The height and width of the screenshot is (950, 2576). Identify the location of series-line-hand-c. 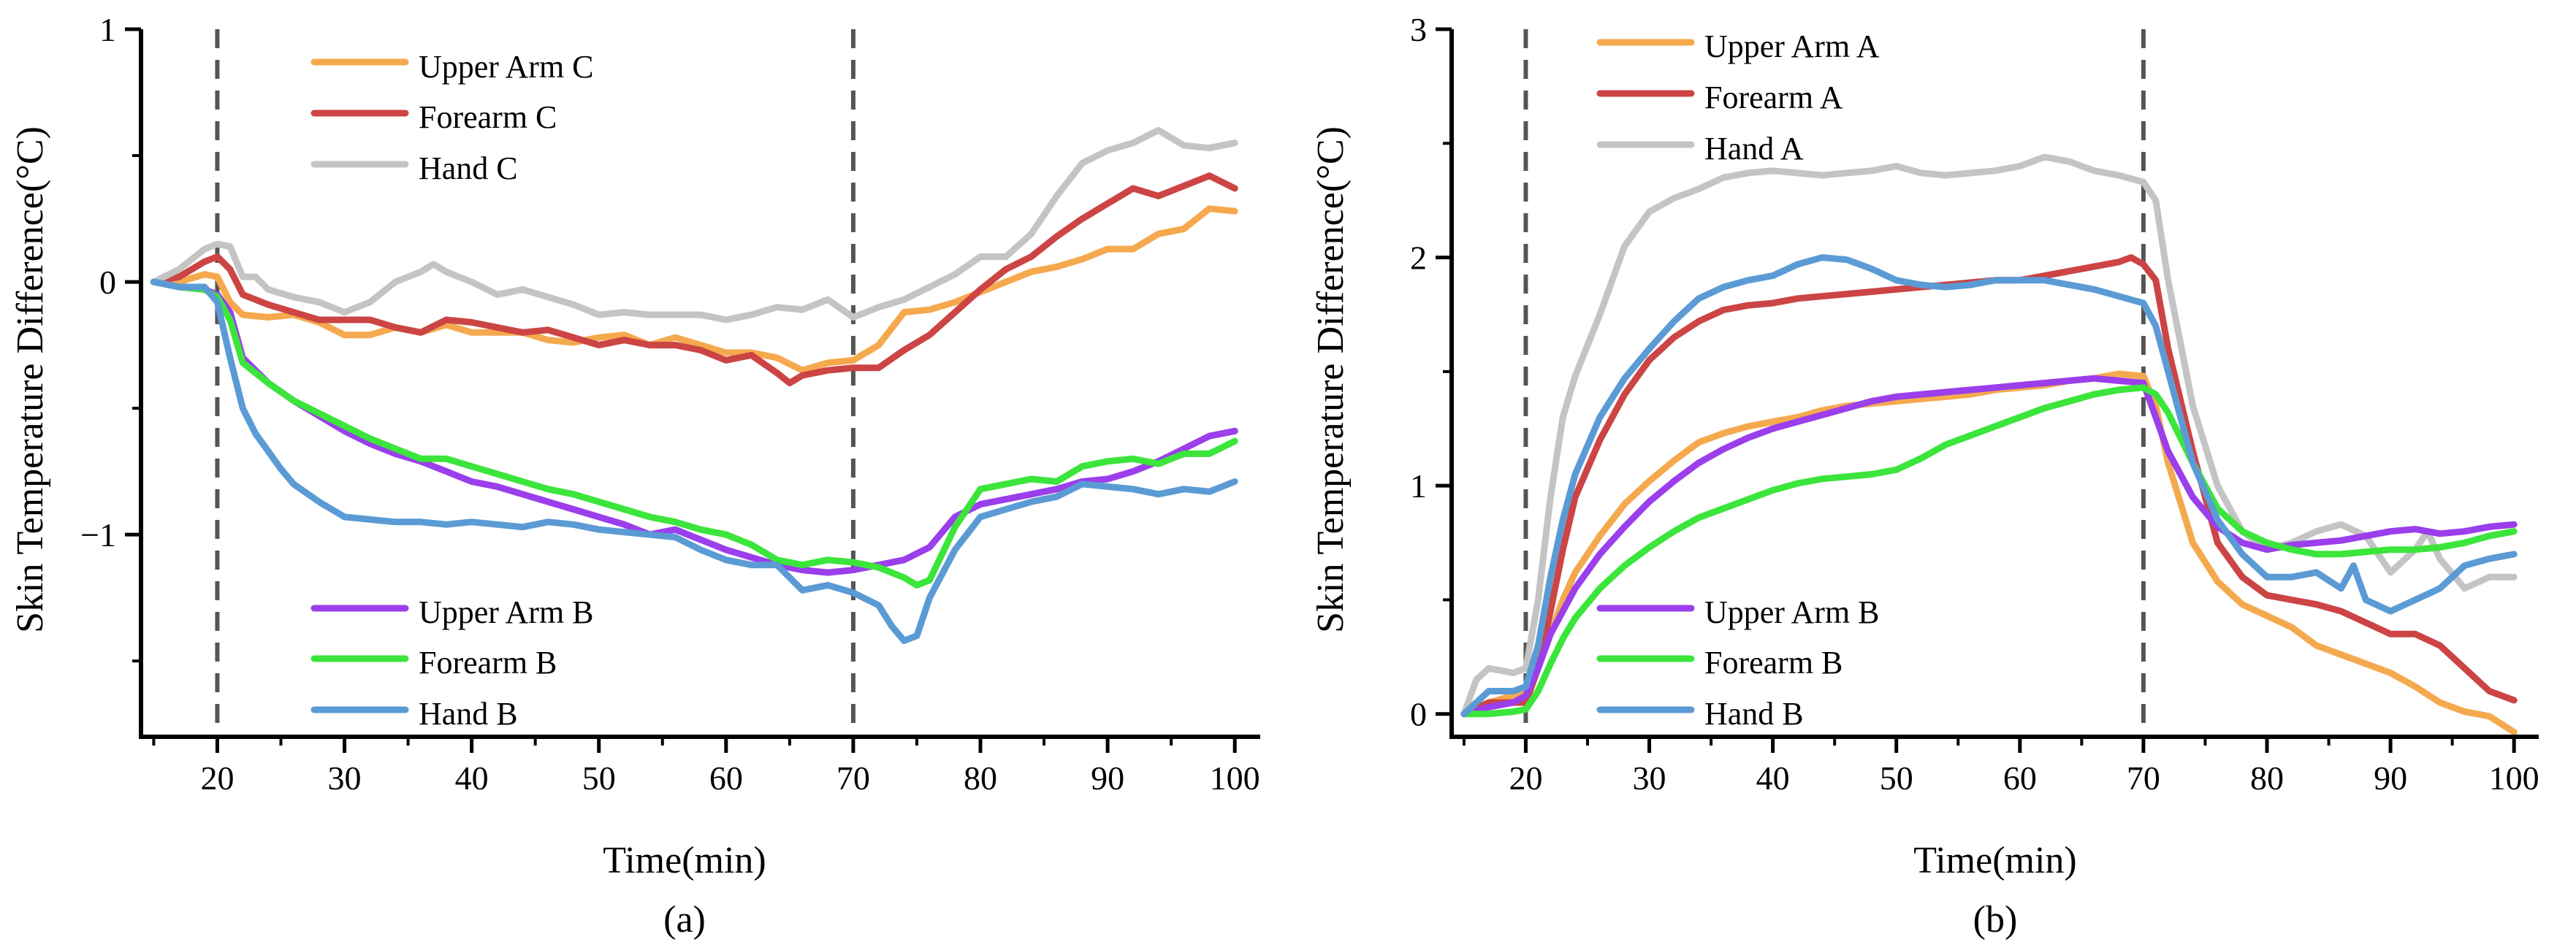
(694, 224).